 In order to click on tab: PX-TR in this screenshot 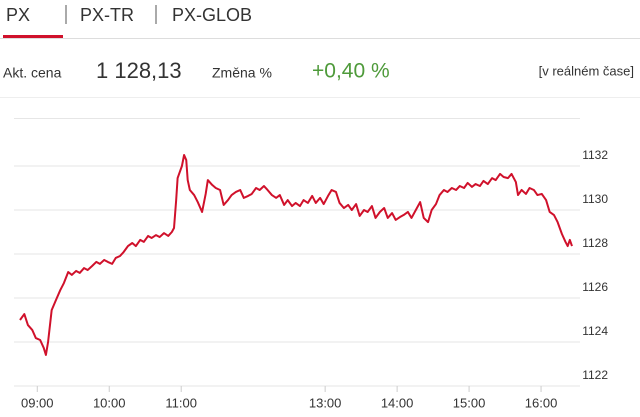, I will do `click(107, 15)`.